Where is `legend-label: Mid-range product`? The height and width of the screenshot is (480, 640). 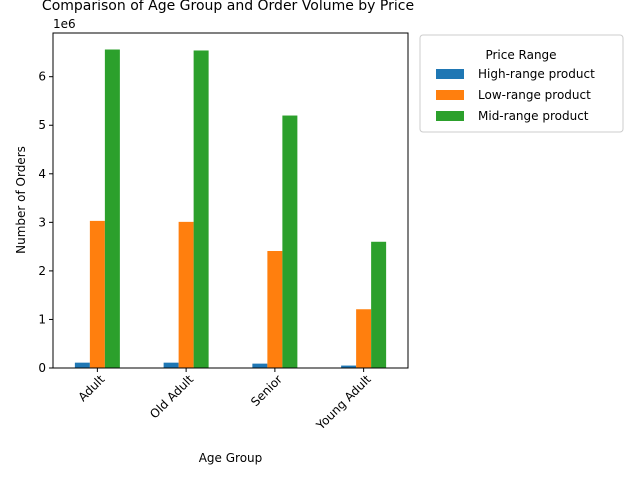 legend-label: Mid-range product is located at coordinates (533, 116).